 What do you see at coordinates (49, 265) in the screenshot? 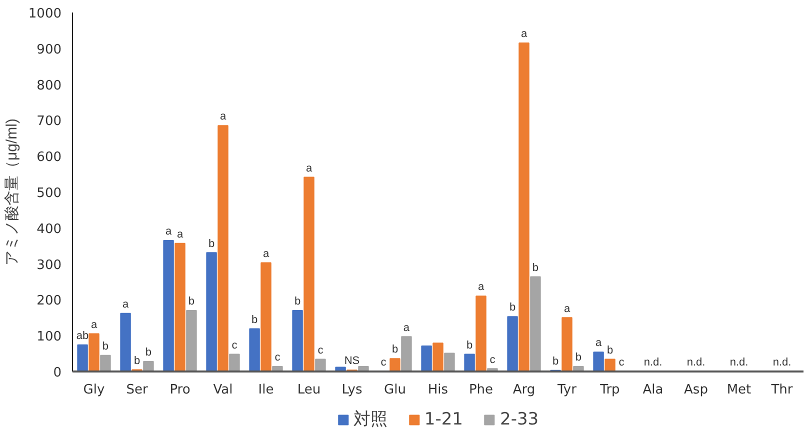
I see `y-tick-label: 300` at bounding box center [49, 265].